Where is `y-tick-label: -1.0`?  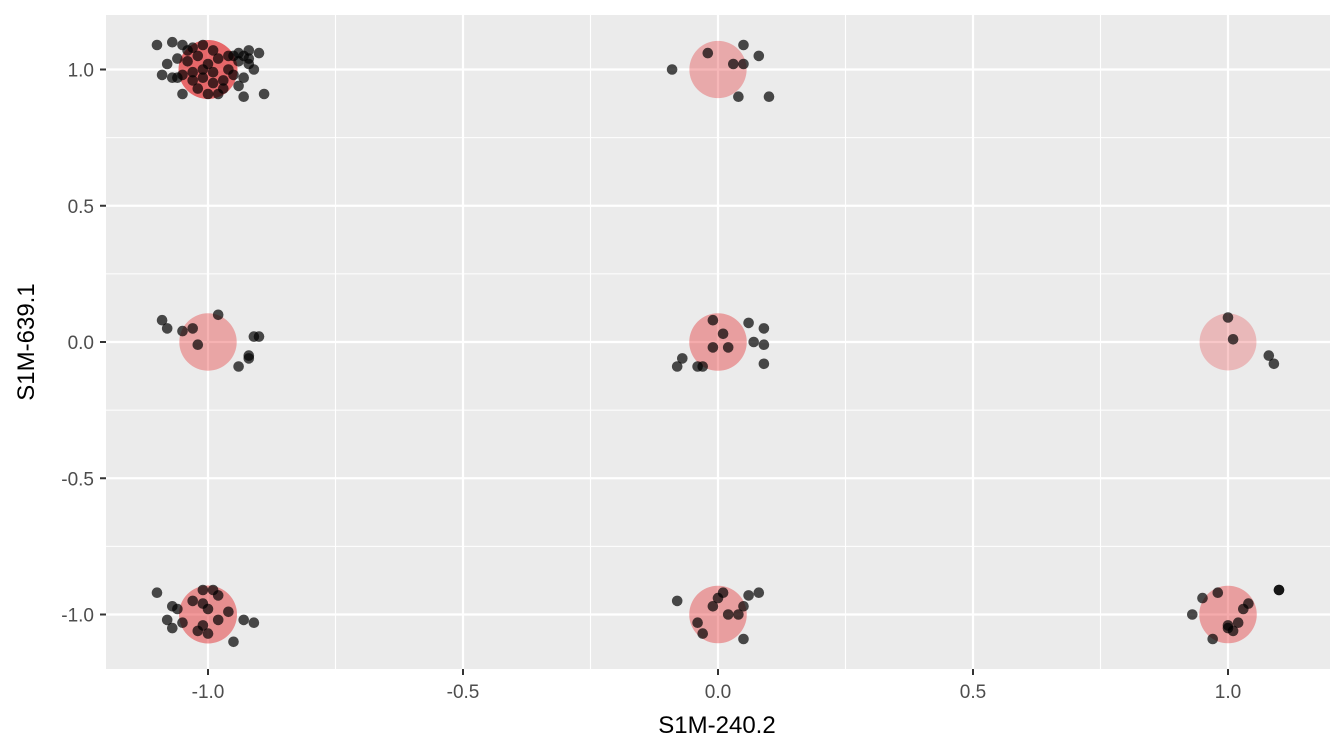 y-tick-label: -1.0 is located at coordinates (77, 616).